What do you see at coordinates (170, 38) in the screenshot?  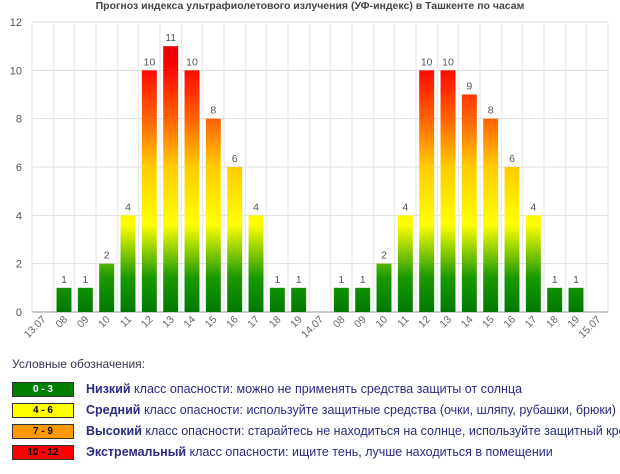 I see `data-label: 11` at bounding box center [170, 38].